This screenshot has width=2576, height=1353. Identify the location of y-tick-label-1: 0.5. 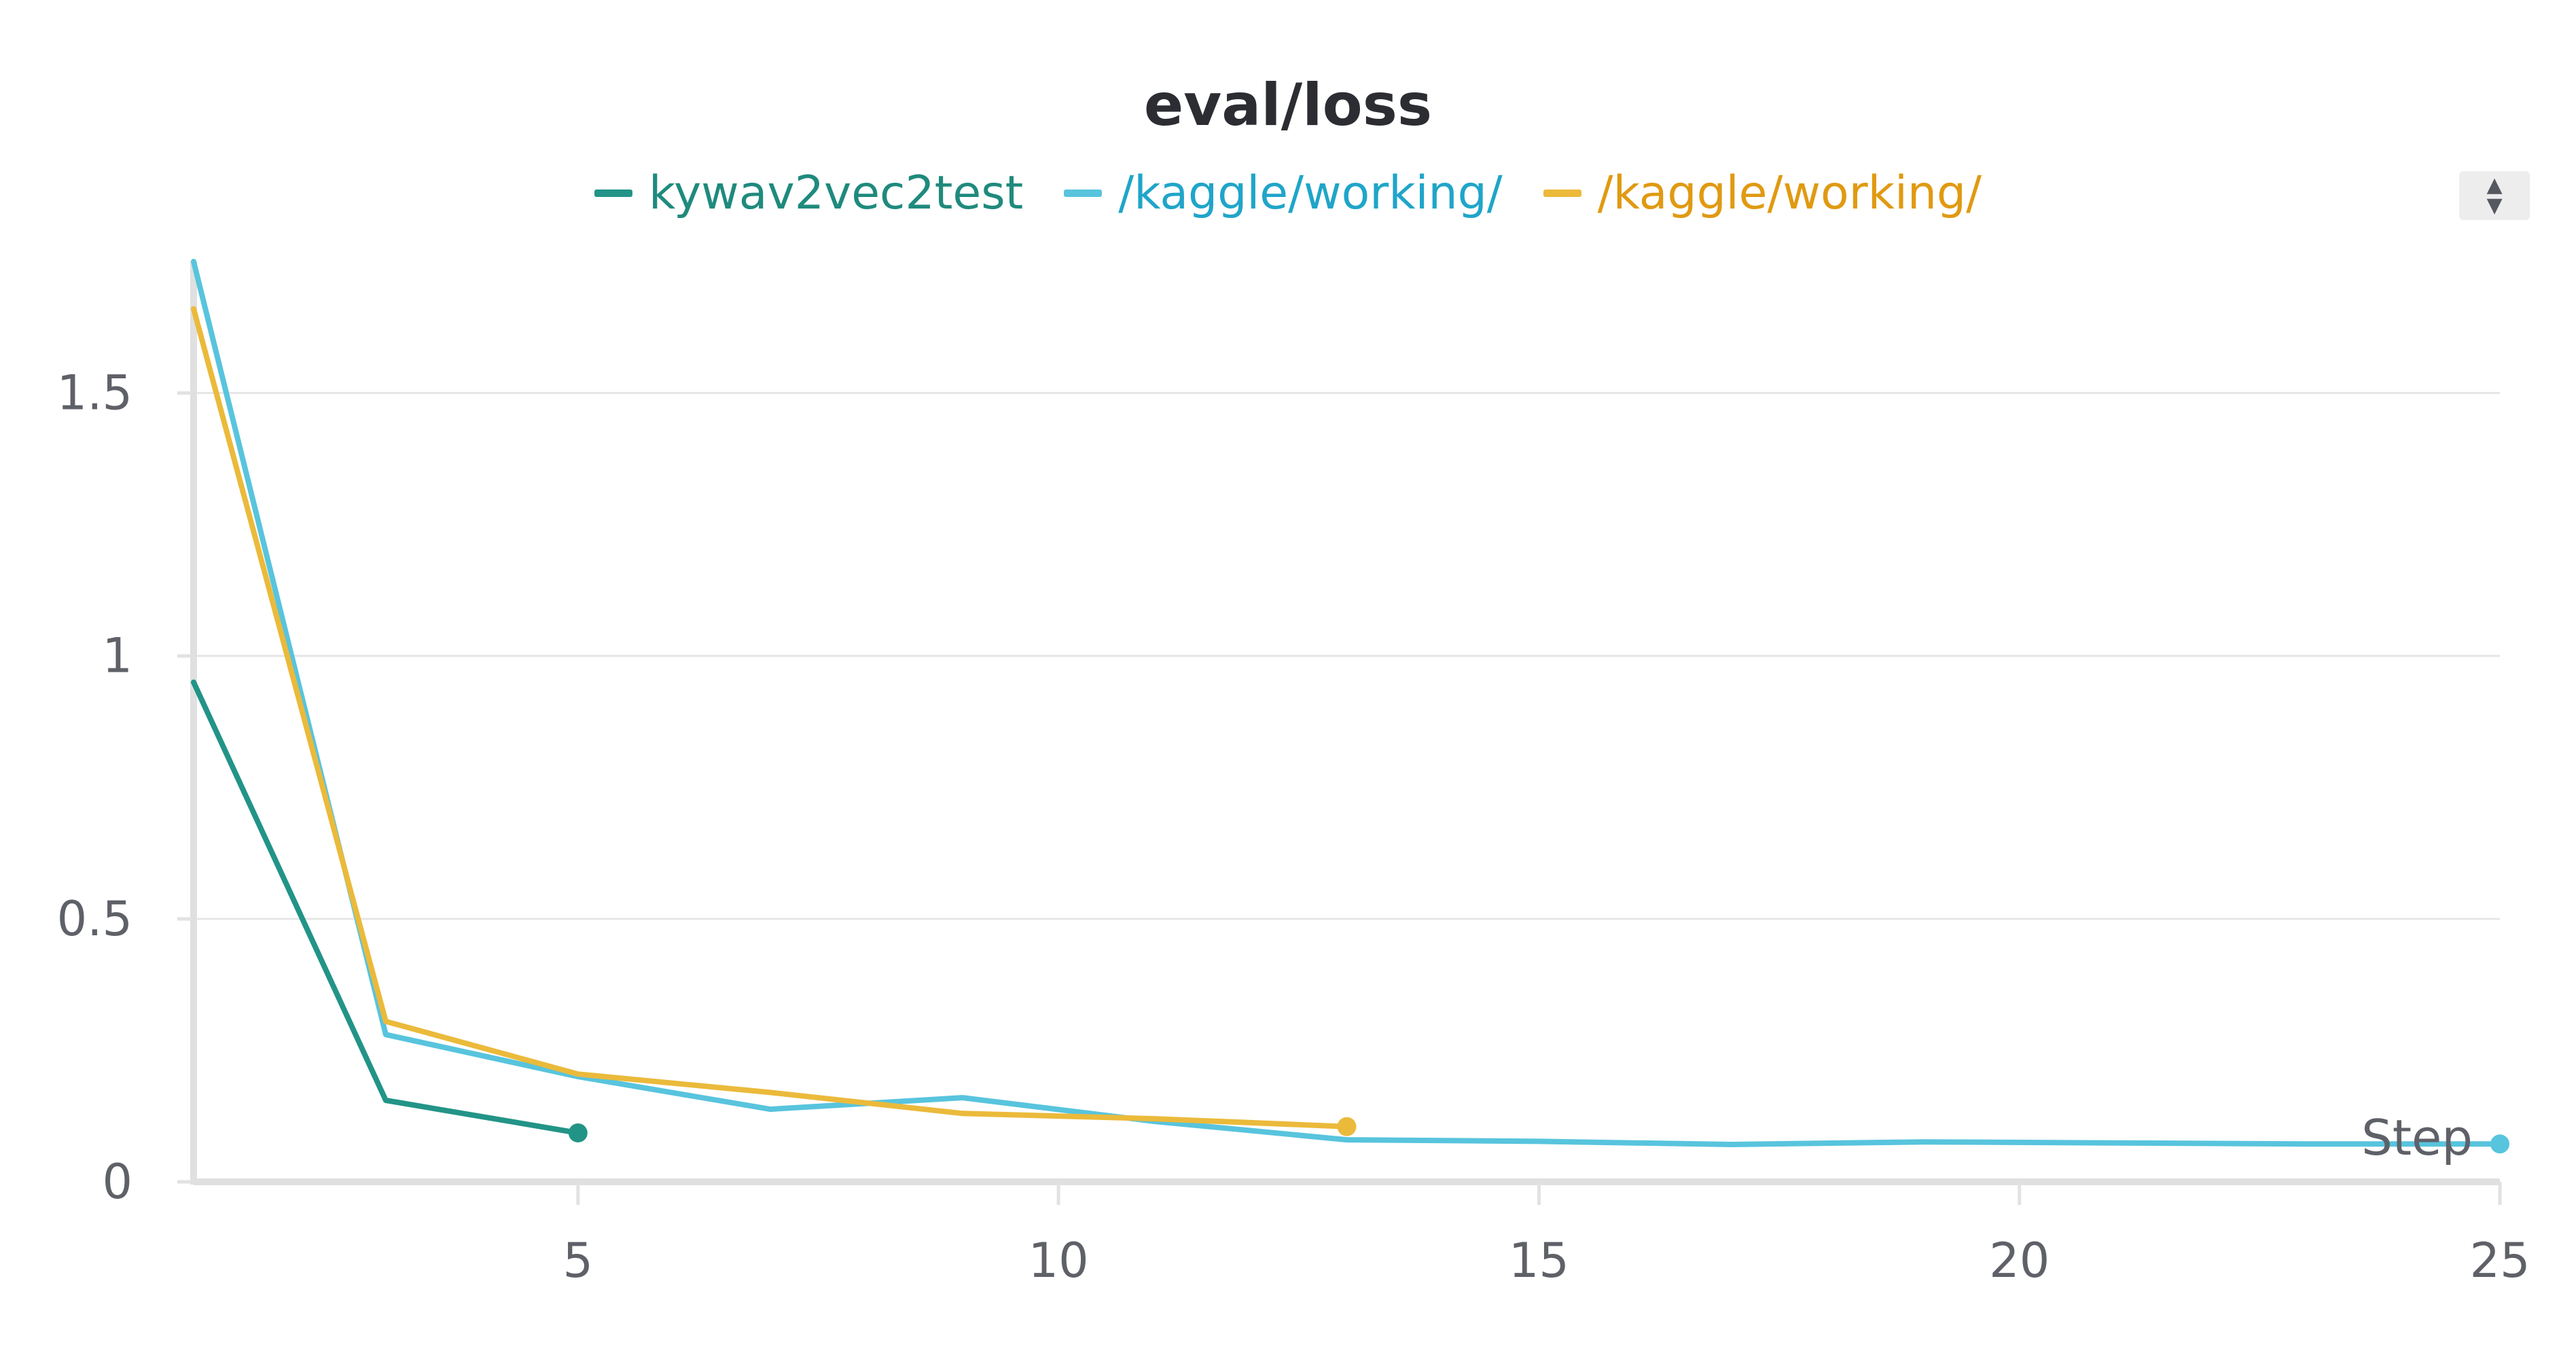
(94, 919).